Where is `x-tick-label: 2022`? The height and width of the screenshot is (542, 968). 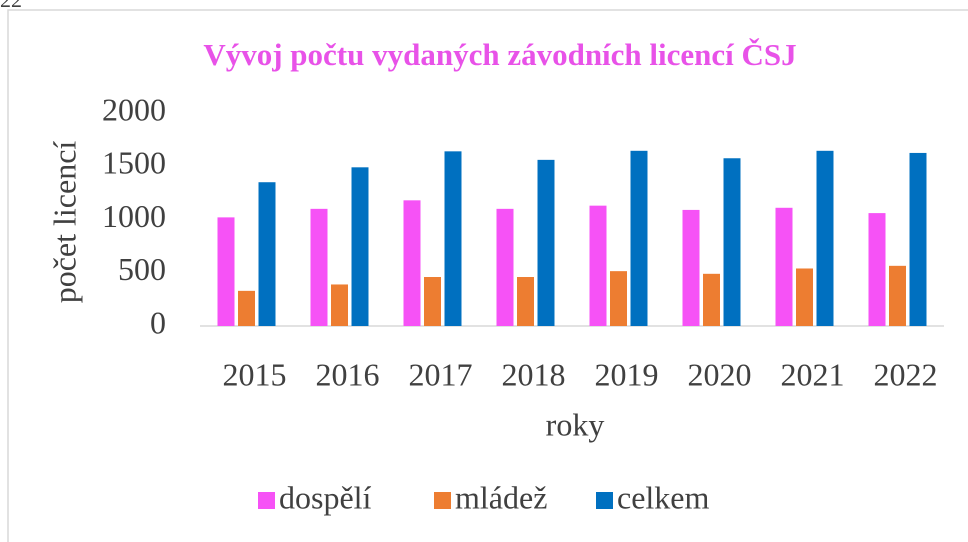 x-tick-label: 2022 is located at coordinates (906, 374).